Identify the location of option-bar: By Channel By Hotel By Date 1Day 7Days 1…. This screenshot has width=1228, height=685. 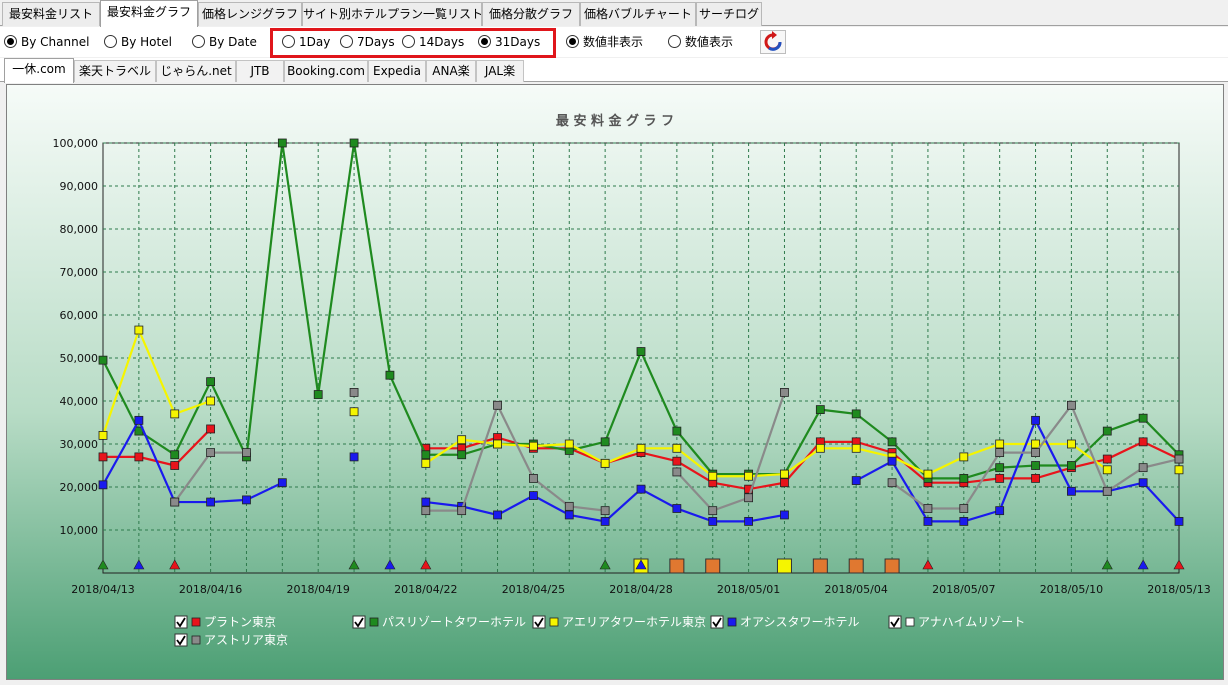
(614, 42).